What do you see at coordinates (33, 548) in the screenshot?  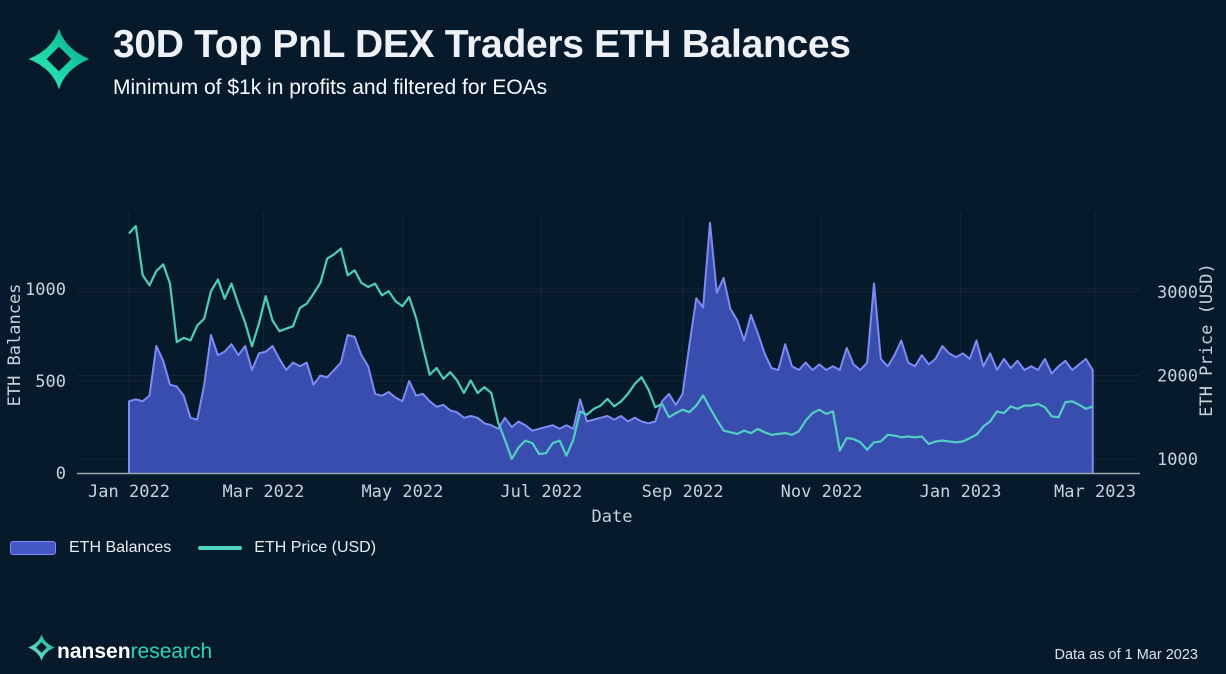 I see `eth-balances-legend-swatch` at bounding box center [33, 548].